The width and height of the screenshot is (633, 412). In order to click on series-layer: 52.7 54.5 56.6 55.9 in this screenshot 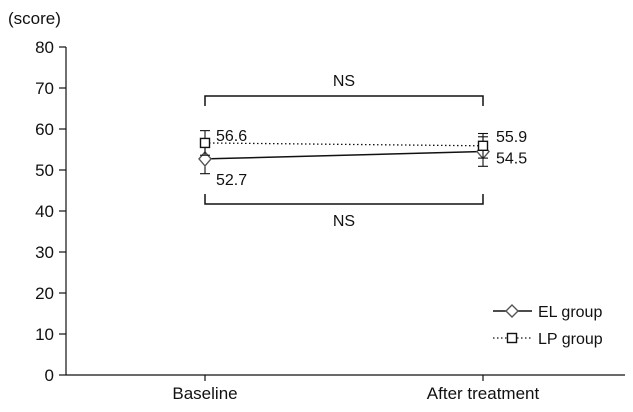, I will do `click(362, 158)`.